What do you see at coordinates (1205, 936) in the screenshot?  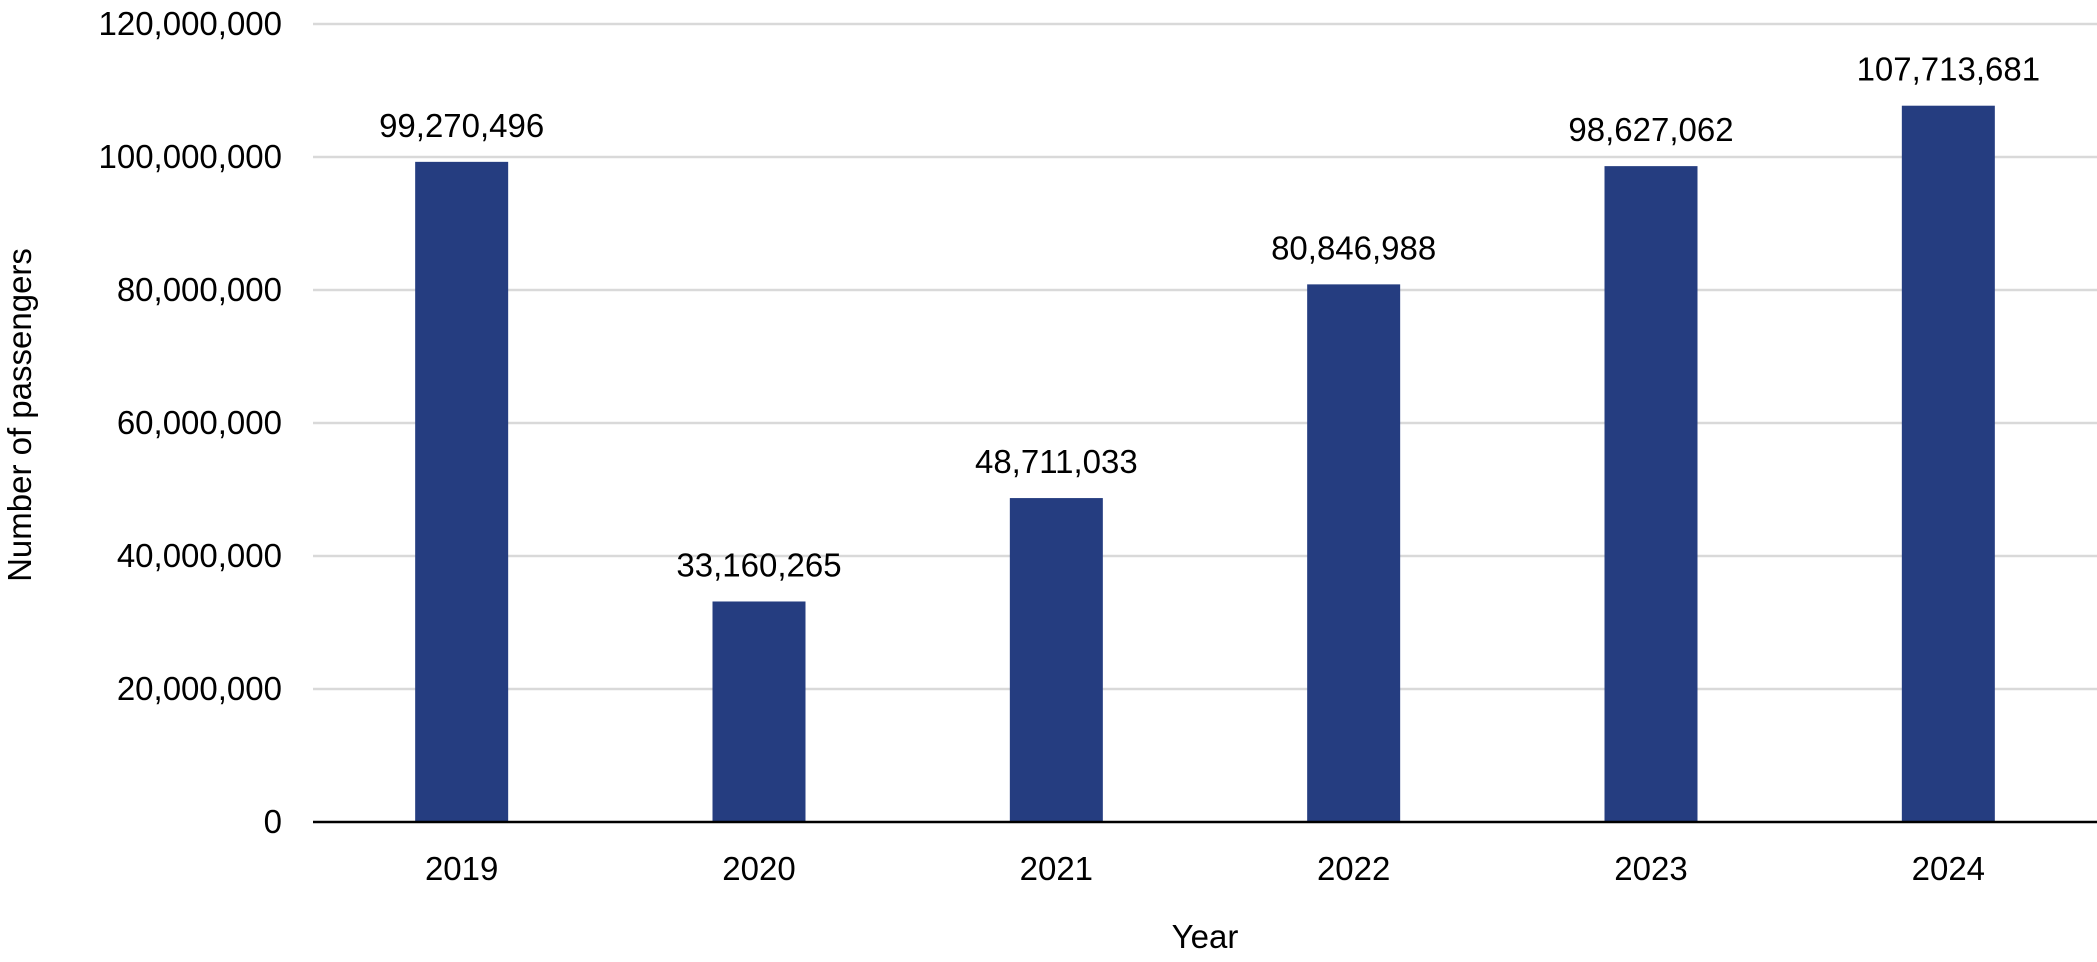 I see `x-axis-title: Year` at bounding box center [1205, 936].